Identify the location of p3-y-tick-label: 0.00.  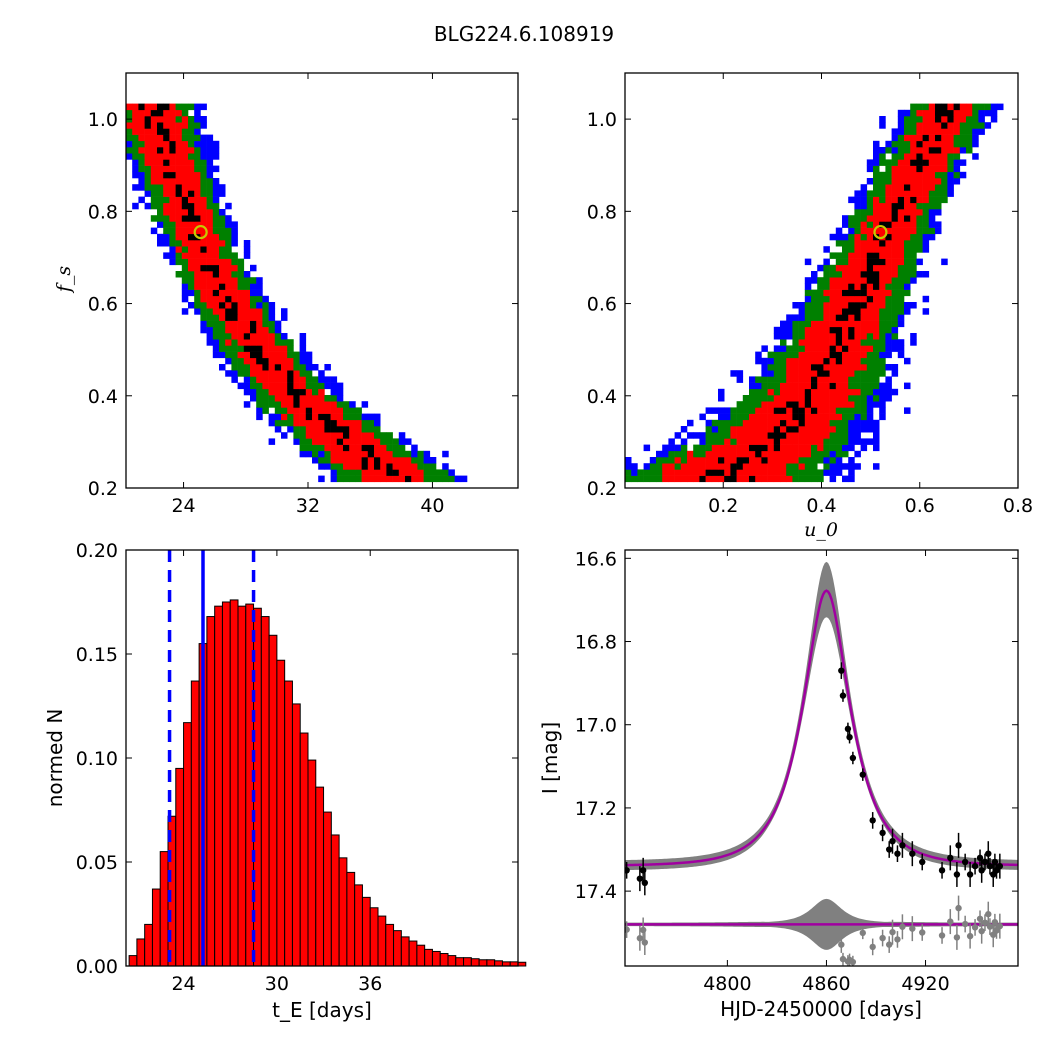
(97, 967).